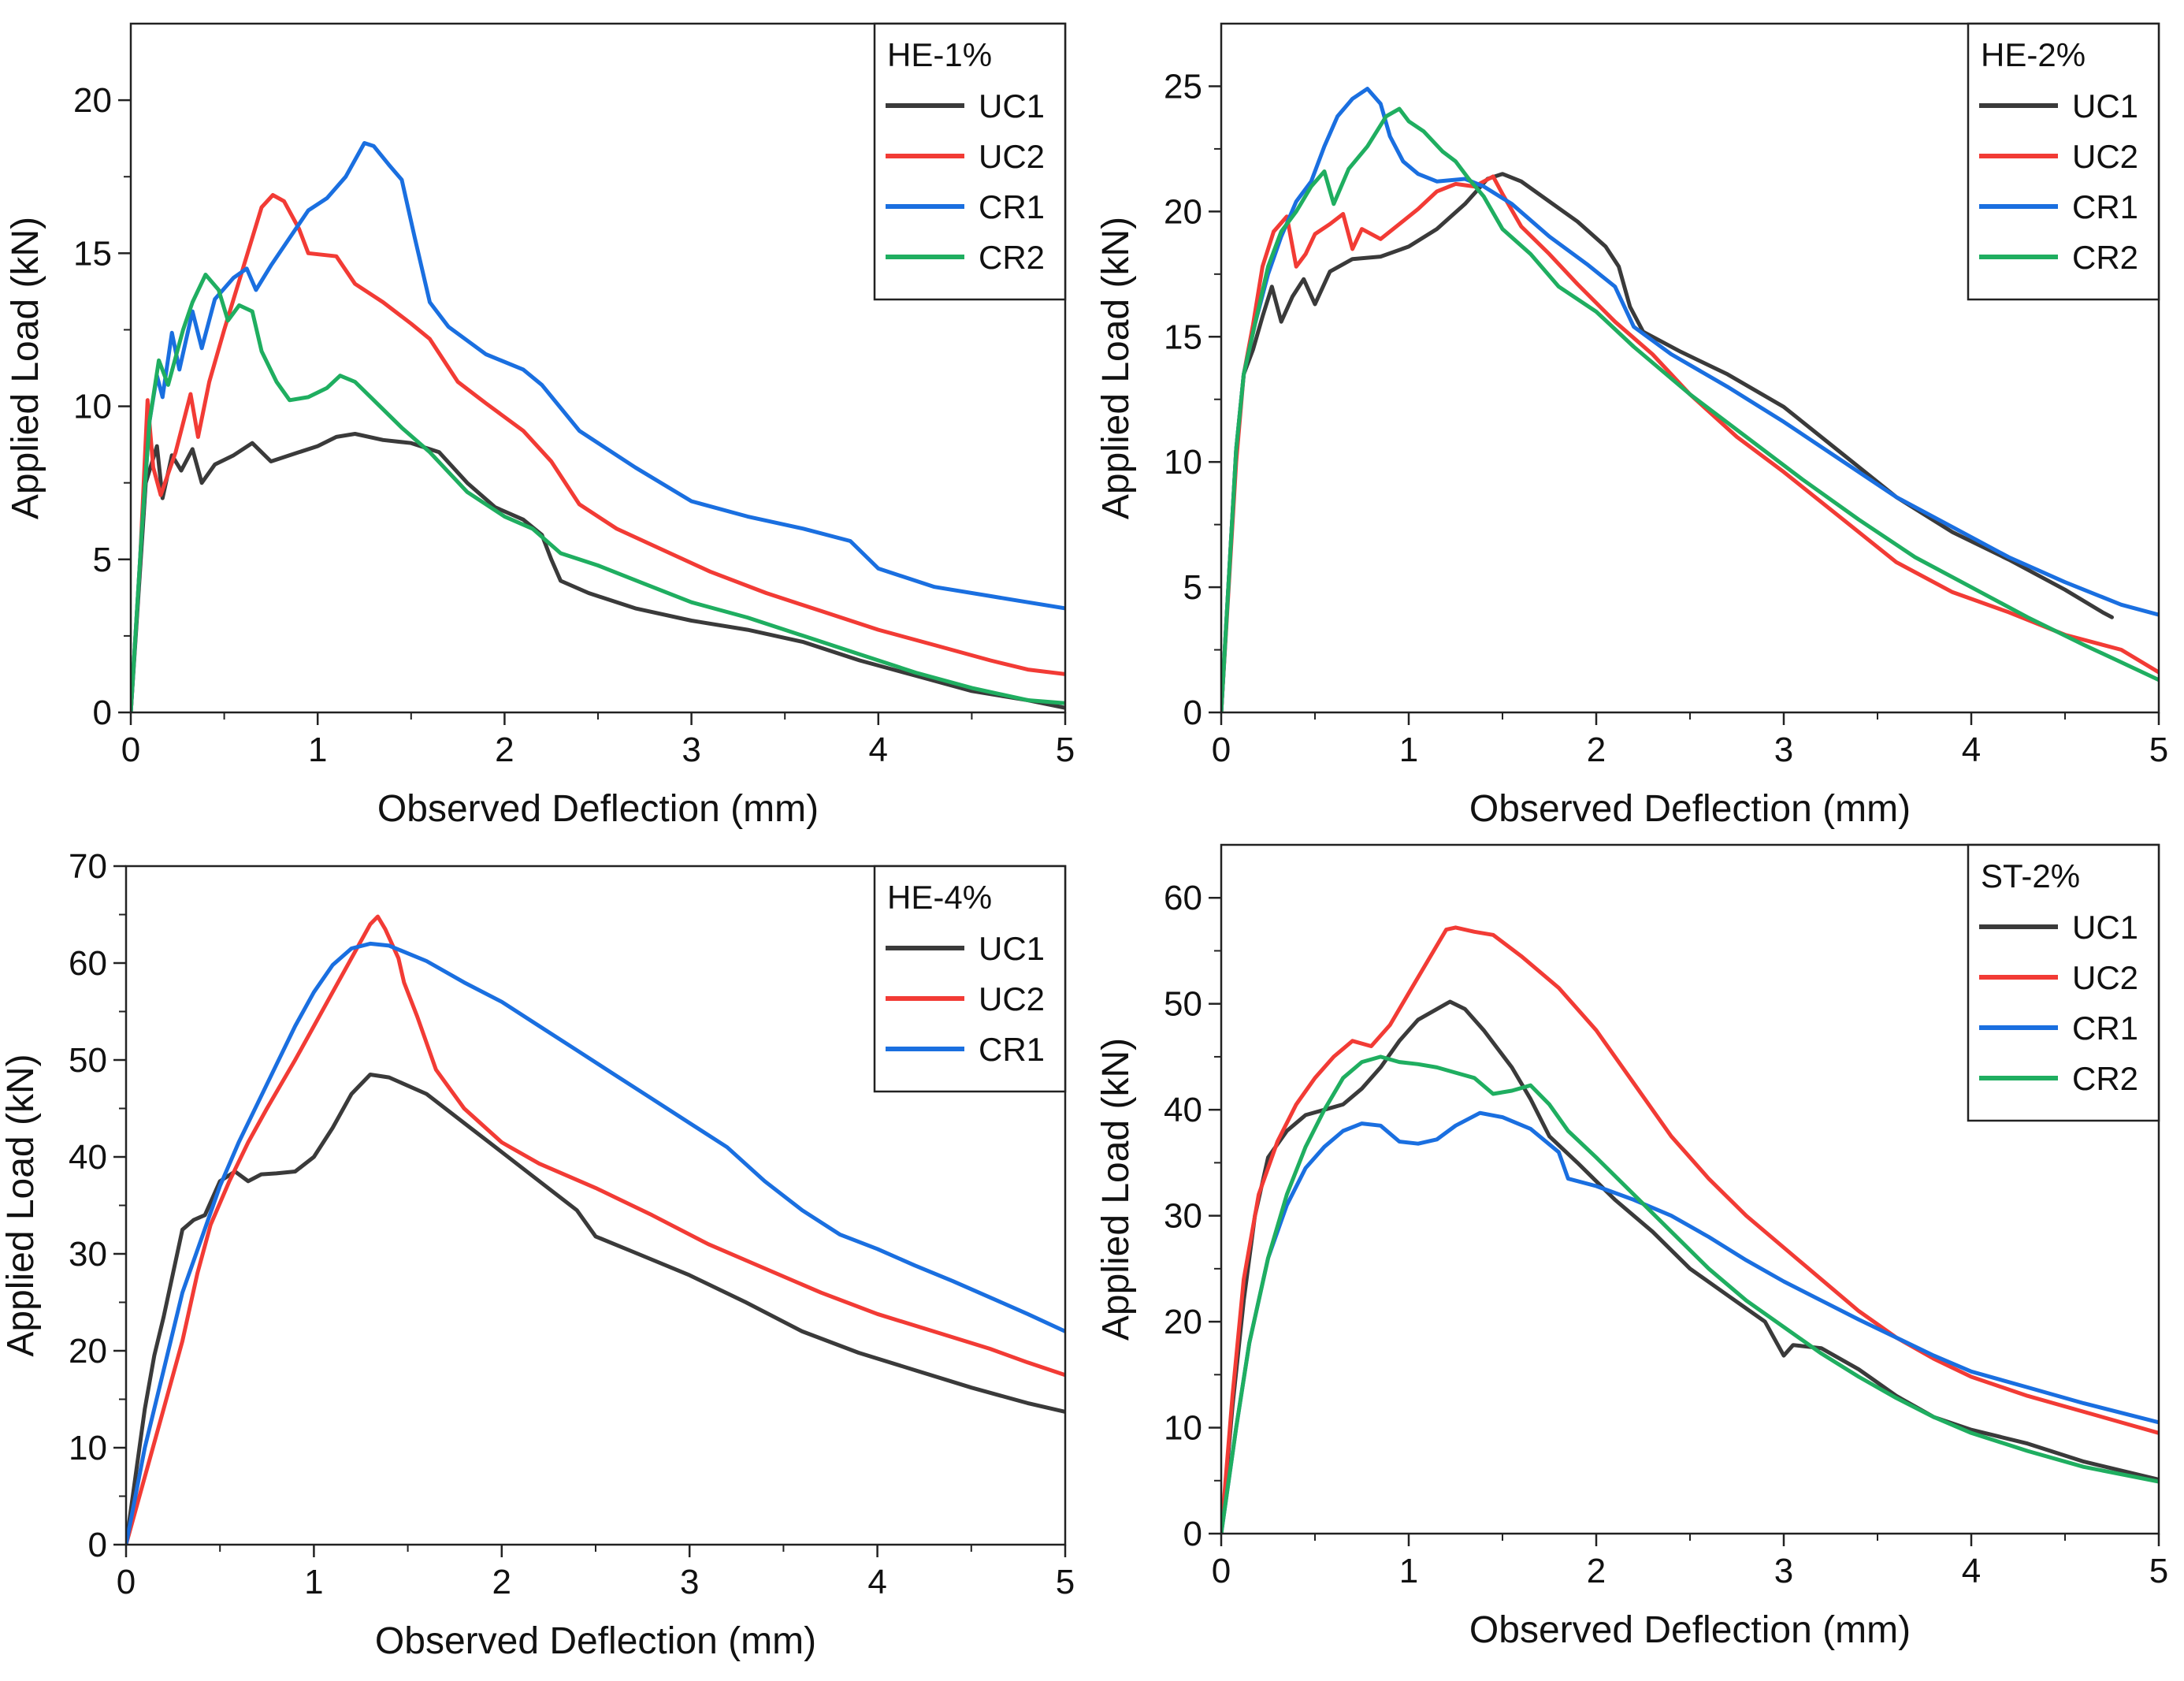 Image resolution: width=2184 pixels, height=1681 pixels. What do you see at coordinates (1183, 86) in the screenshot?
I see `y-tick-label: 25` at bounding box center [1183, 86].